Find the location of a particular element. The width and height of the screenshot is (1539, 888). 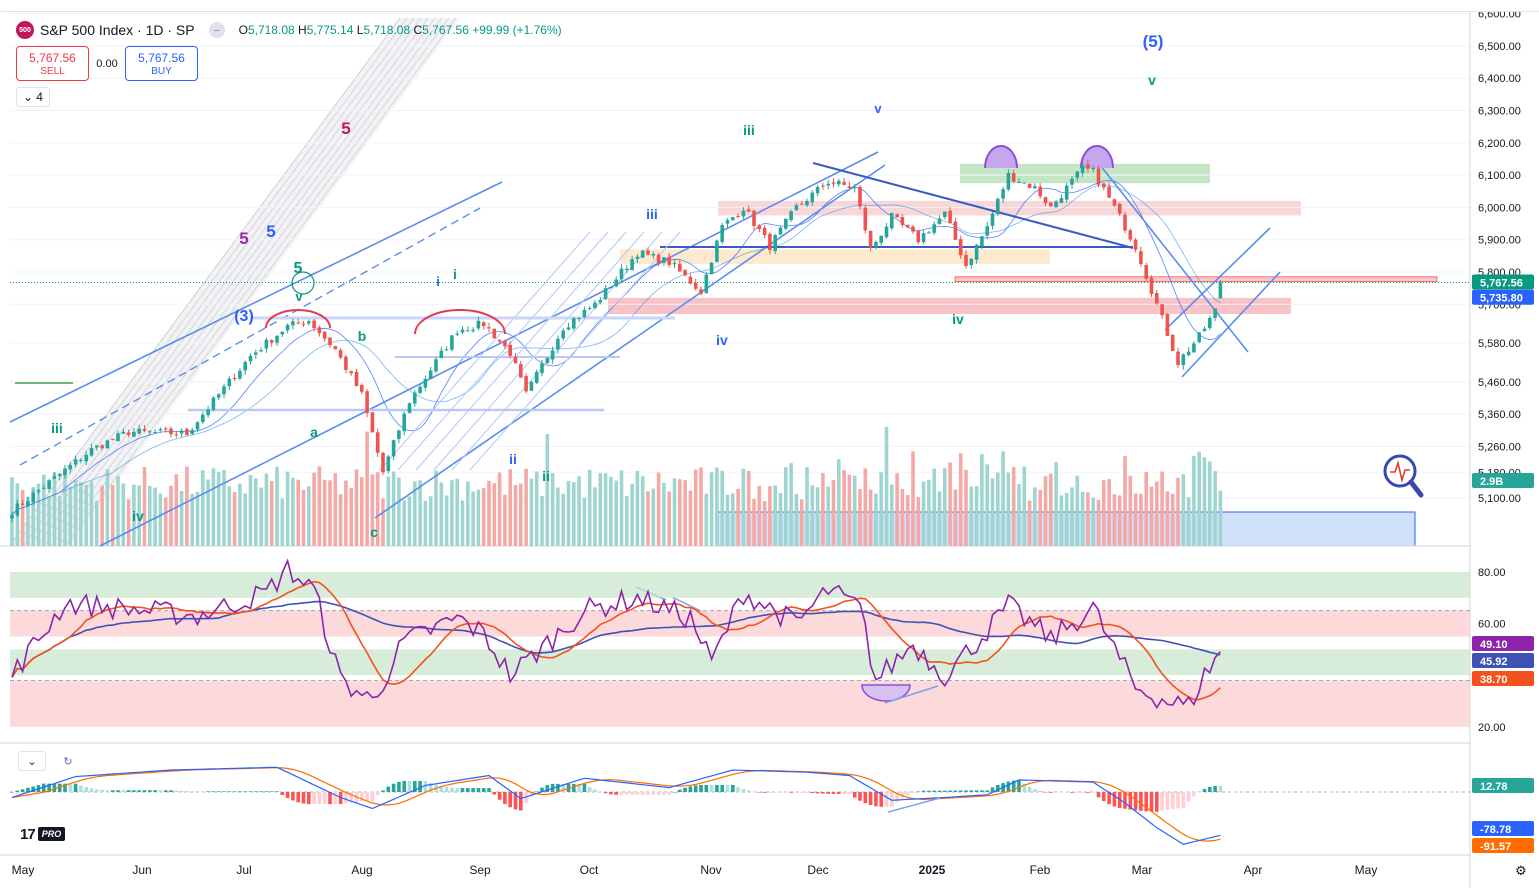

buy-button: 5,767.56 BUY is located at coordinates (161, 63).